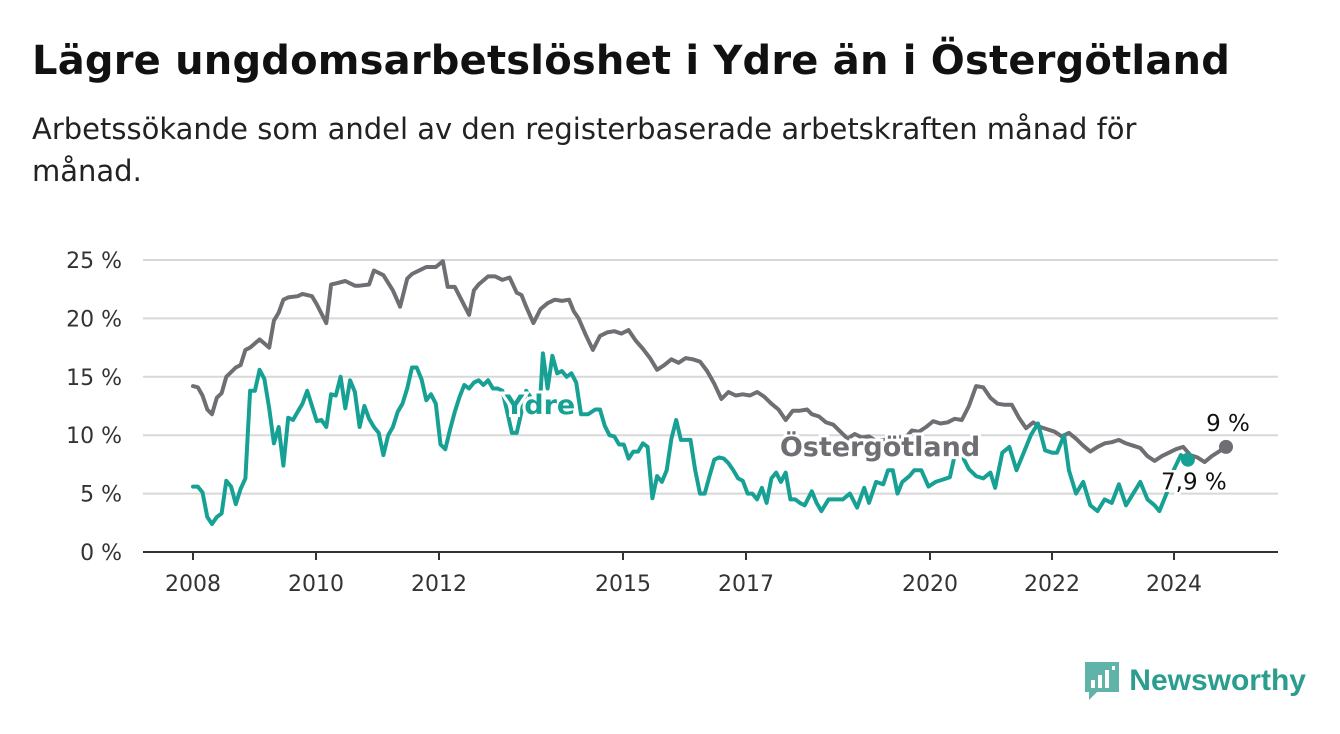 This screenshot has width=1340, height=734. What do you see at coordinates (1194, 483) in the screenshot?
I see `end-label-ydre: 7,9 %` at bounding box center [1194, 483].